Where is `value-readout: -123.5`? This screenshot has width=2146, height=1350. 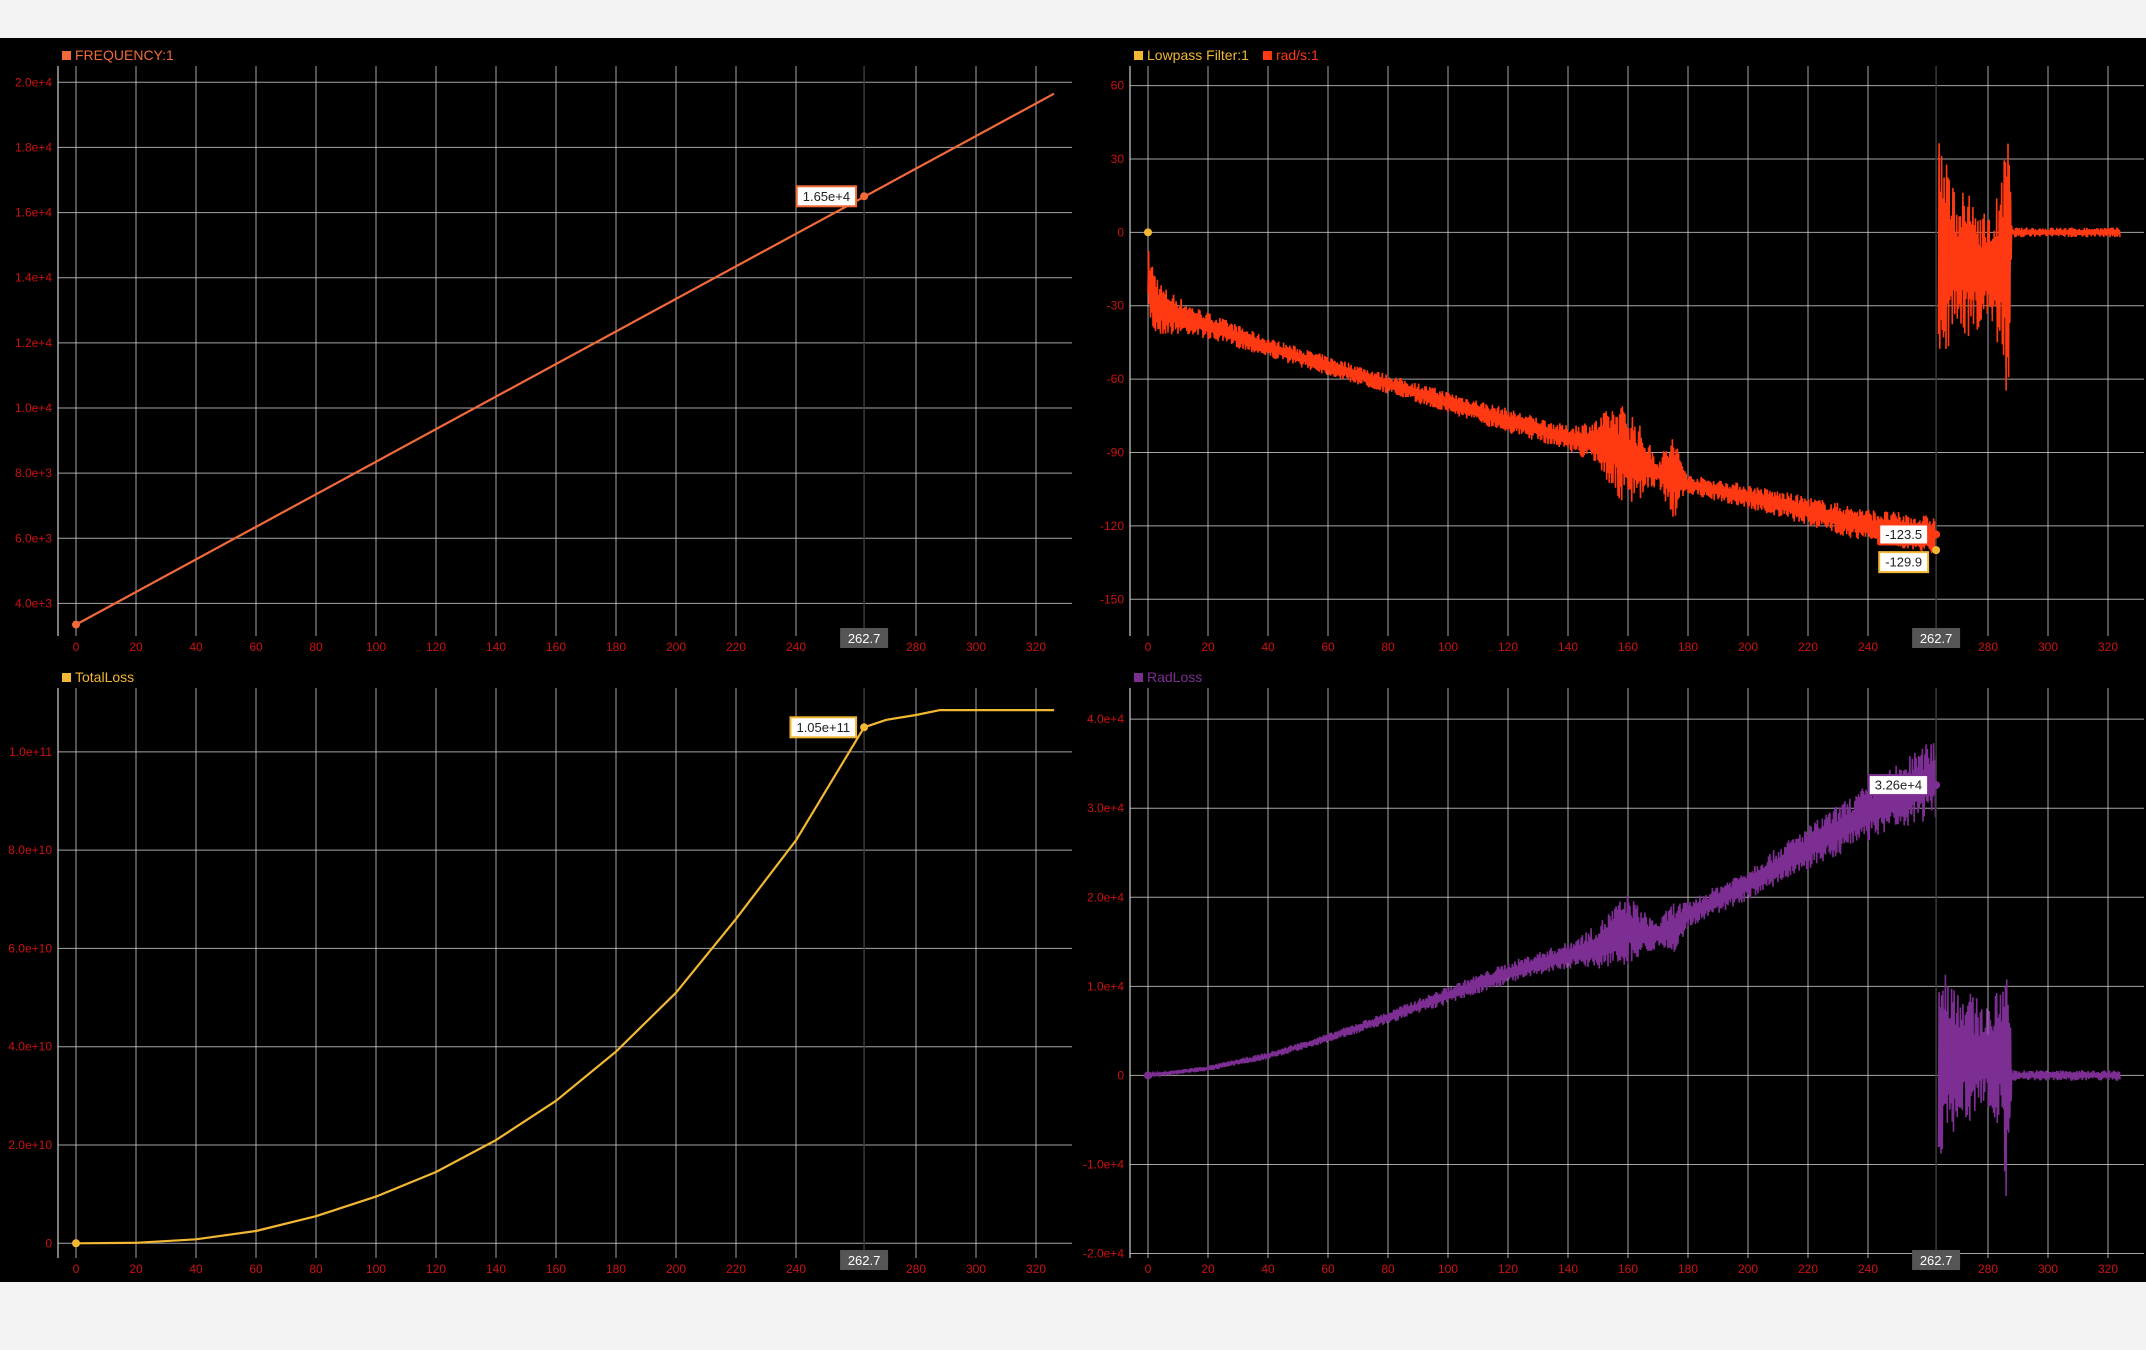 value-readout: -123.5 is located at coordinates (1904, 534).